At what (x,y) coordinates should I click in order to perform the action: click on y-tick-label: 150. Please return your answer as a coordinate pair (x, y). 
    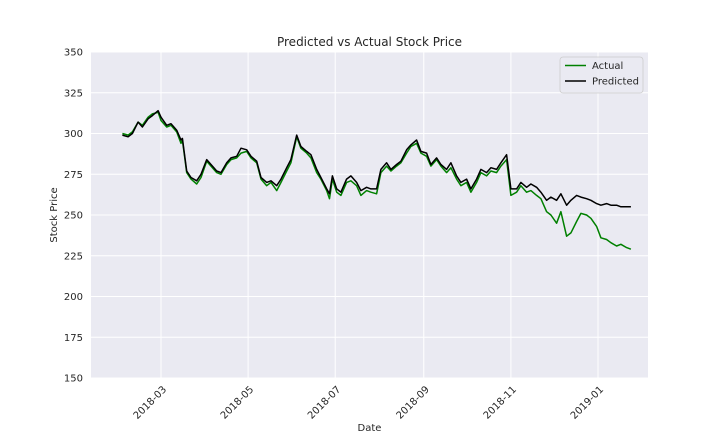
    Looking at the image, I should click on (73, 379).